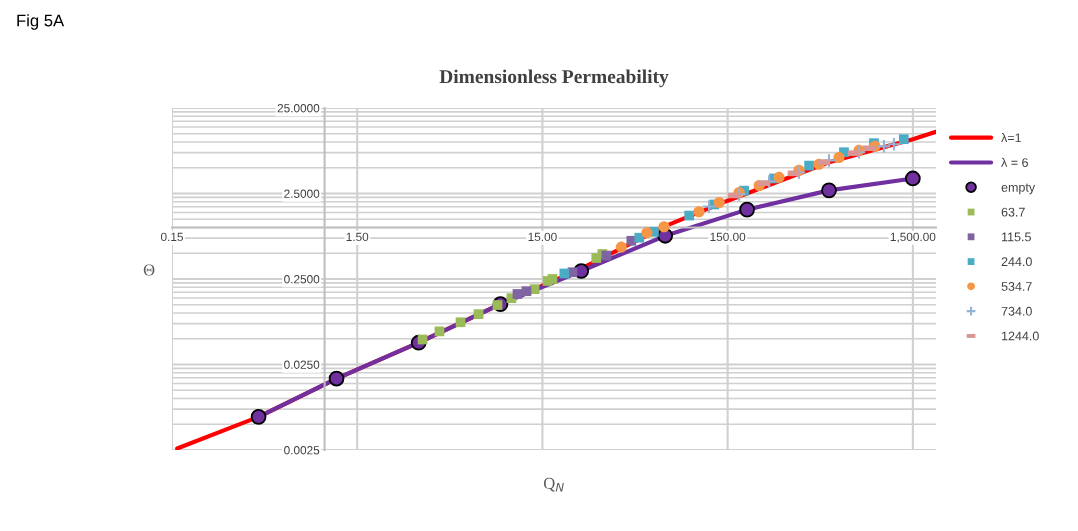 The width and height of the screenshot is (1078, 531). I want to click on y-tick-label: 0.0250, so click(302, 364).